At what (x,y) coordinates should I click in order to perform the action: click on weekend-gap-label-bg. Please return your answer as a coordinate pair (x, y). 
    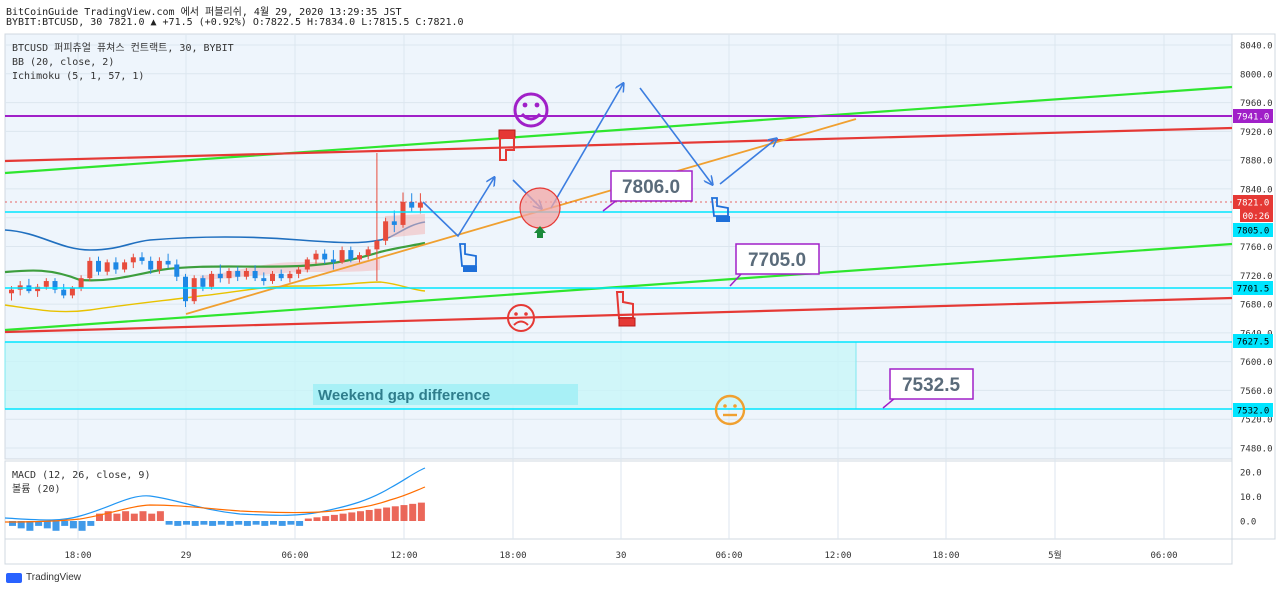
    Looking at the image, I should click on (445, 394).